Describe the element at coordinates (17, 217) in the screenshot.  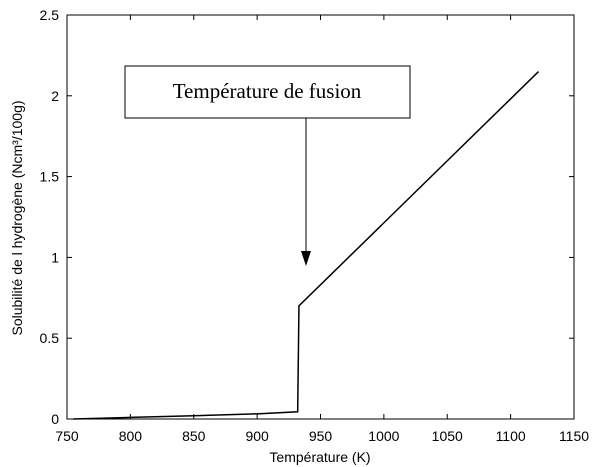
I see `y-axis-title: Solubilité de l hydrogène (Ncm³/100g)` at that location.